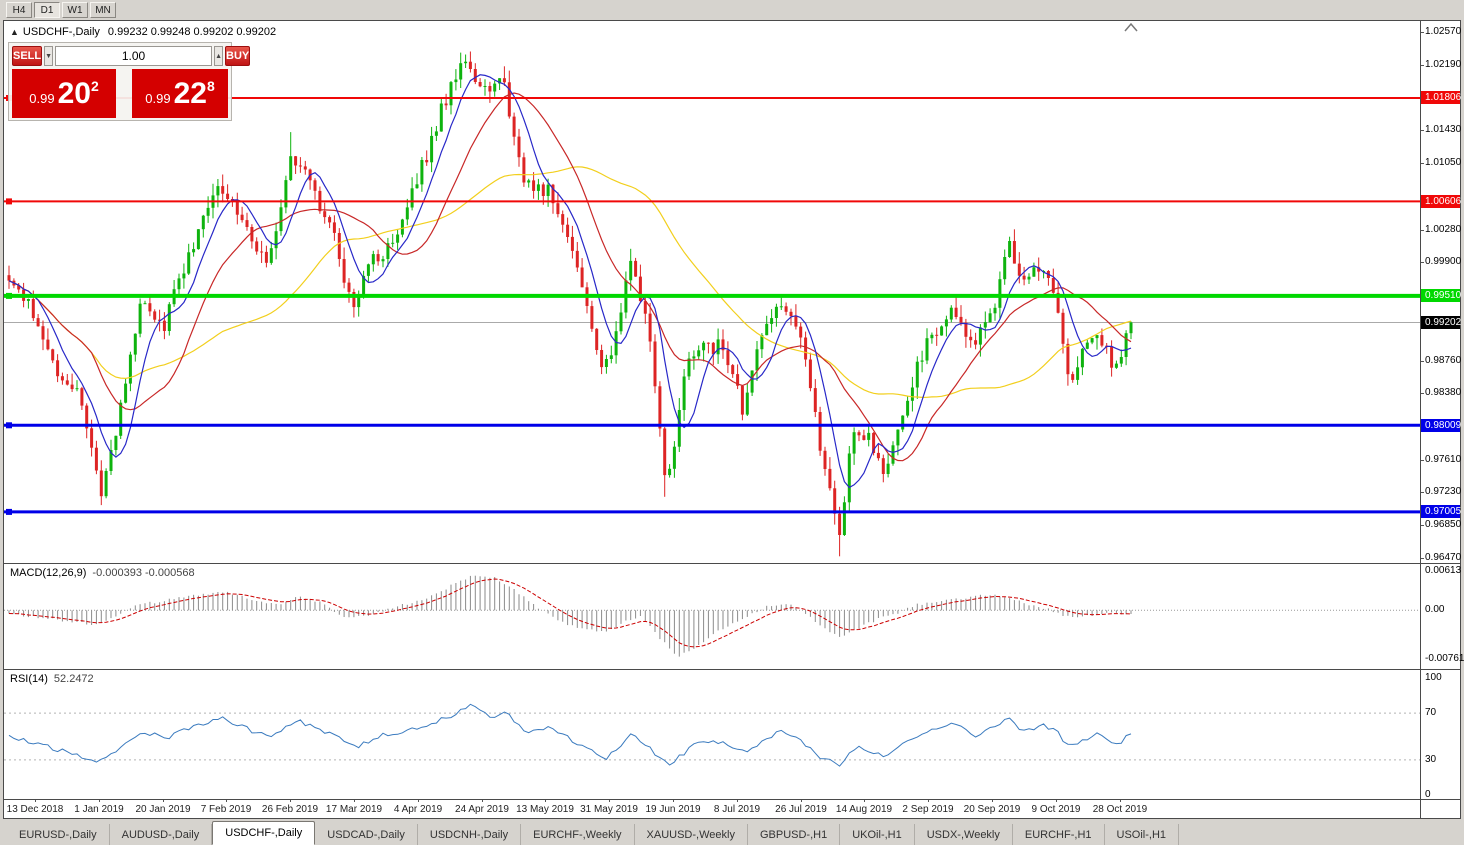  What do you see at coordinates (366, 834) in the screenshot?
I see `chart-tab-usdcad-daily: USDCAD-,Daily` at bounding box center [366, 834].